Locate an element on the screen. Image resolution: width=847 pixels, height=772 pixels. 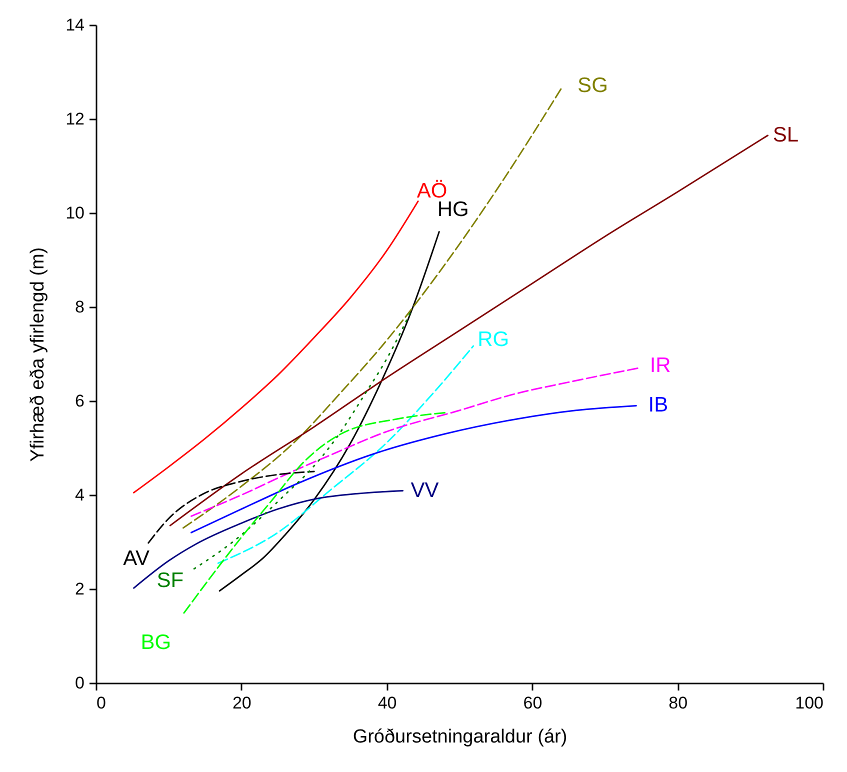
series-label: BG is located at coordinates (156, 642).